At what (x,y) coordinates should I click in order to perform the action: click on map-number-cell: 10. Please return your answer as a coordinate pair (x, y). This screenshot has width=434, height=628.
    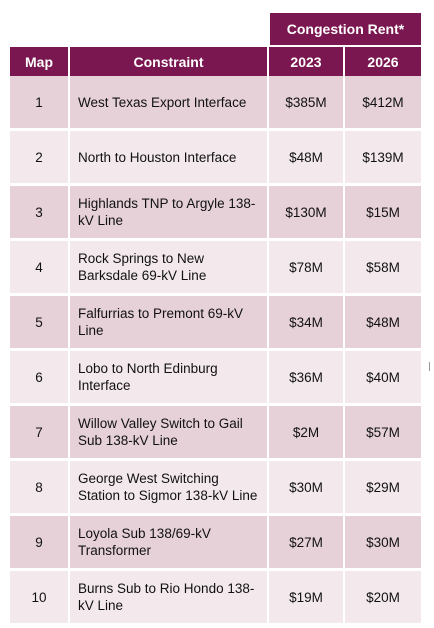
    Looking at the image, I should click on (40, 598).